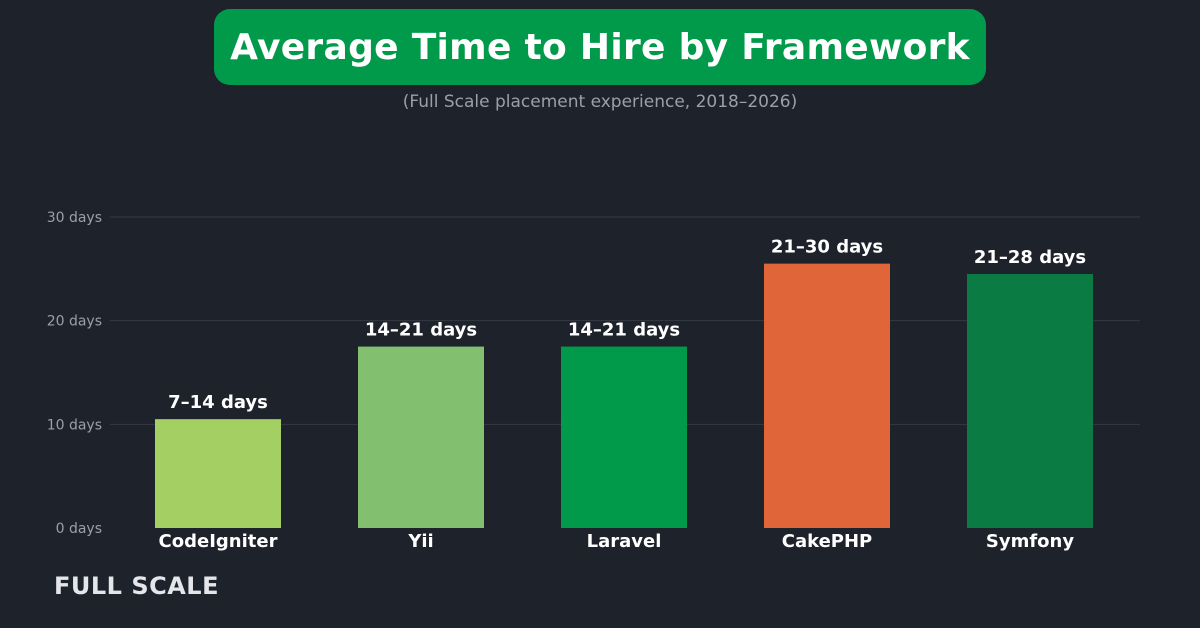 This screenshot has width=1200, height=628. I want to click on bar-yii, so click(421, 437).